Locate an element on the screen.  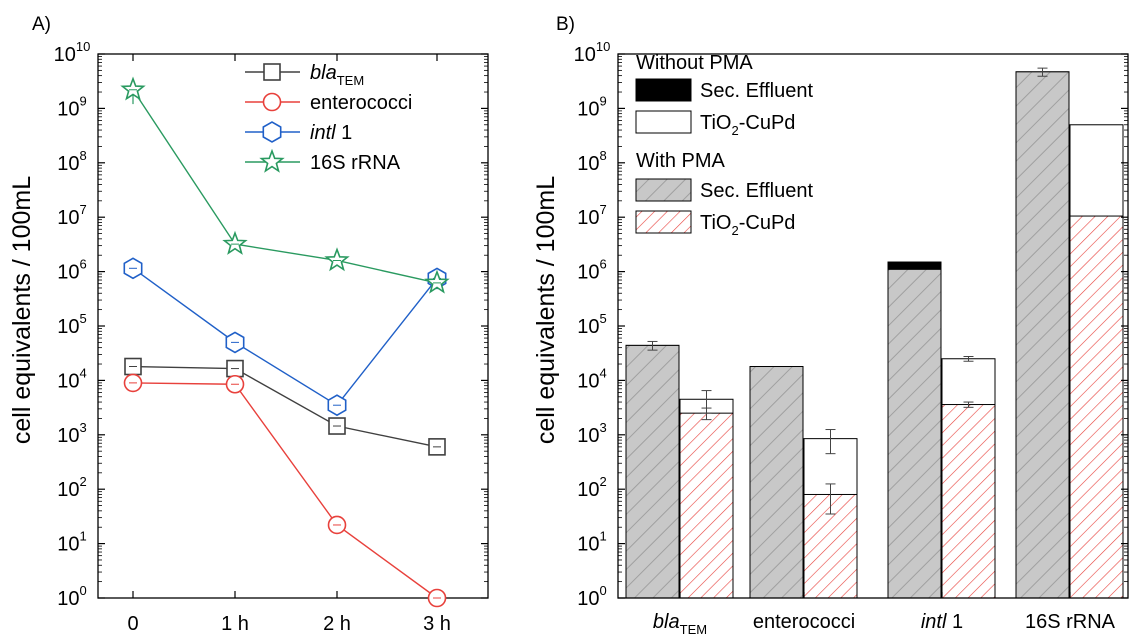
legend-entry: intl 1 is located at coordinates (299, 132).